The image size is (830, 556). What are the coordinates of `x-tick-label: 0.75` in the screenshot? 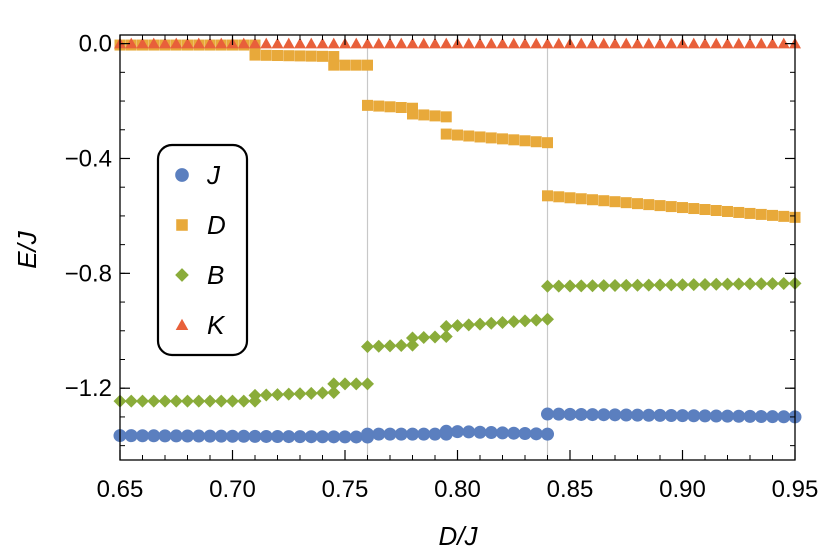 It's located at (345, 489).